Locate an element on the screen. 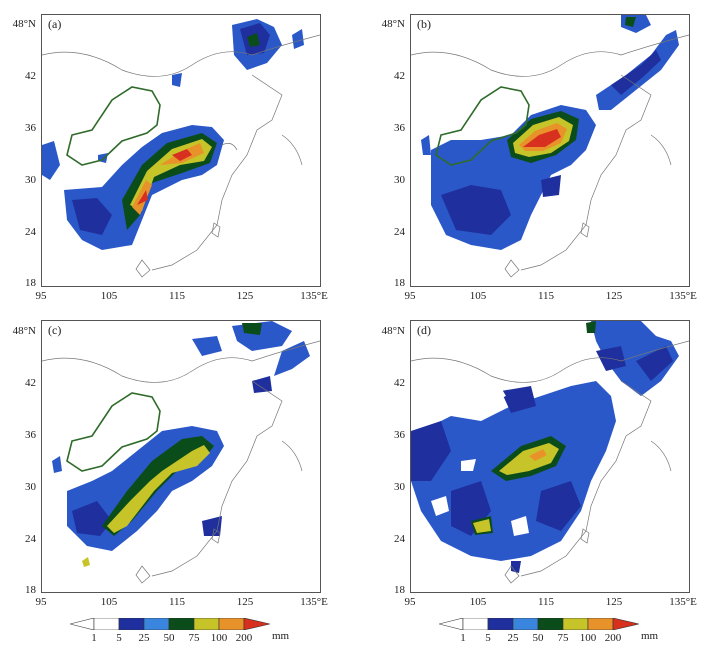 This screenshot has width=717, height=651. lon-tick-d-105: 105 is located at coordinates (478, 602).